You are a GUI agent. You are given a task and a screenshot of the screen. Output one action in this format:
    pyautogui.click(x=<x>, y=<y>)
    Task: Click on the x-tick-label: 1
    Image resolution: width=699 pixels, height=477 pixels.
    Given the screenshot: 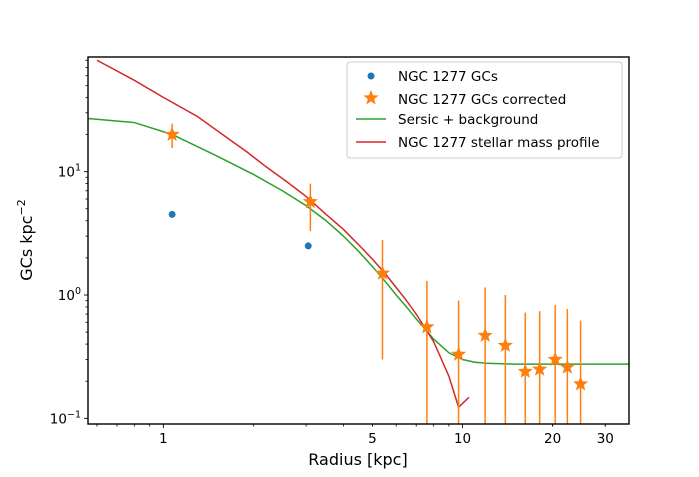 What is the action you would take?
    pyautogui.click(x=163, y=439)
    